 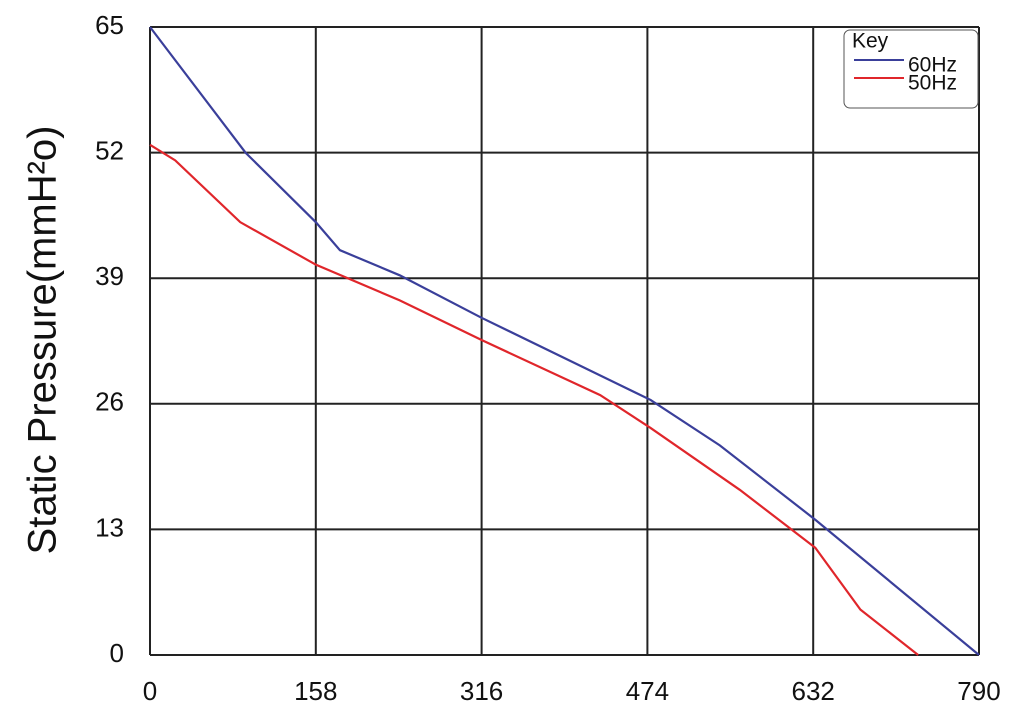 I want to click on x-tick-label: 474, so click(x=647, y=691).